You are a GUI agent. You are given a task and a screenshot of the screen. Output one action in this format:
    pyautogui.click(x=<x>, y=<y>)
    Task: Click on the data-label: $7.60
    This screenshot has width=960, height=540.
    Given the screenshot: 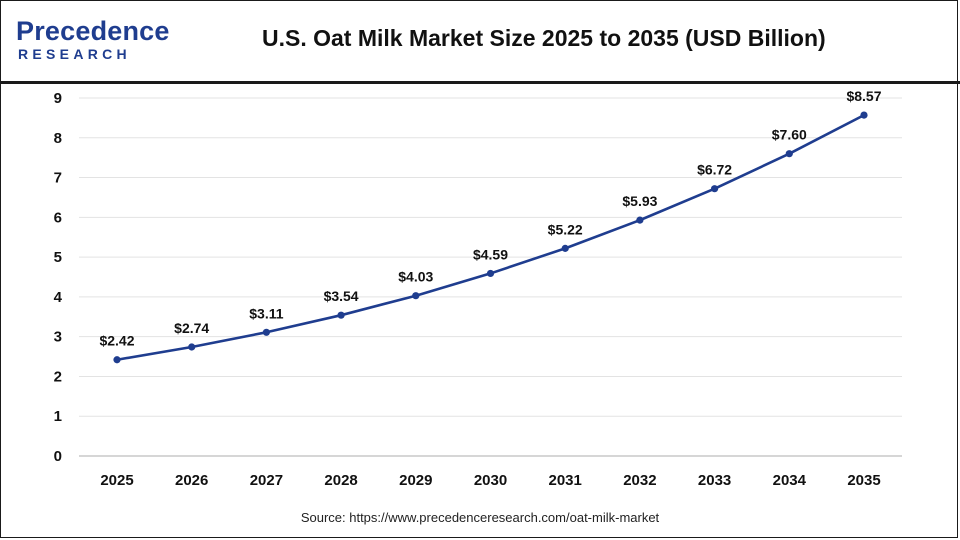 What is the action you would take?
    pyautogui.click(x=789, y=135)
    